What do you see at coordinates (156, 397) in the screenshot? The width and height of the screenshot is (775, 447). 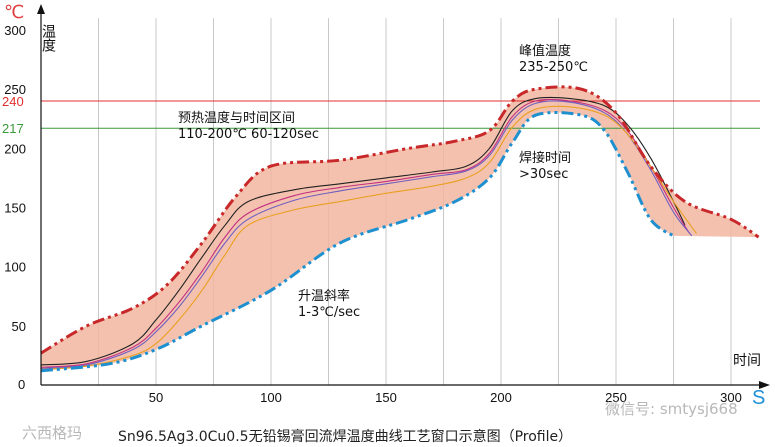 I see `x-tick-label: 50` at bounding box center [156, 397].